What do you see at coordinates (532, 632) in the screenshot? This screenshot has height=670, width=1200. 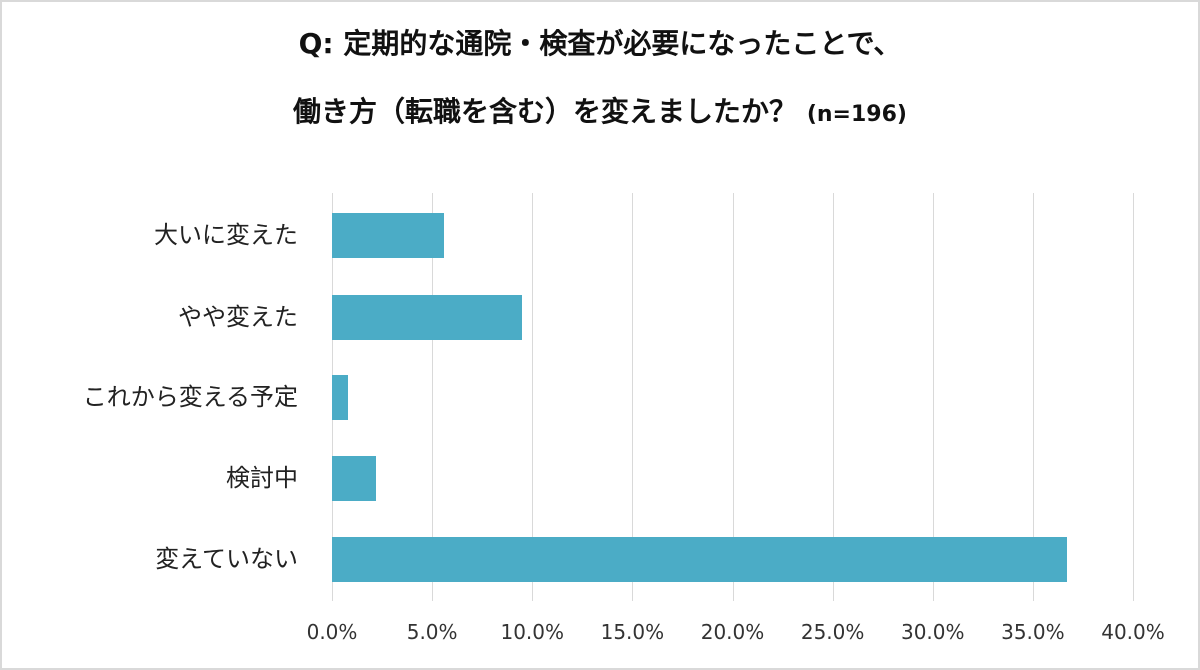 I see `x-tick-label: 10.0%` at bounding box center [532, 632].